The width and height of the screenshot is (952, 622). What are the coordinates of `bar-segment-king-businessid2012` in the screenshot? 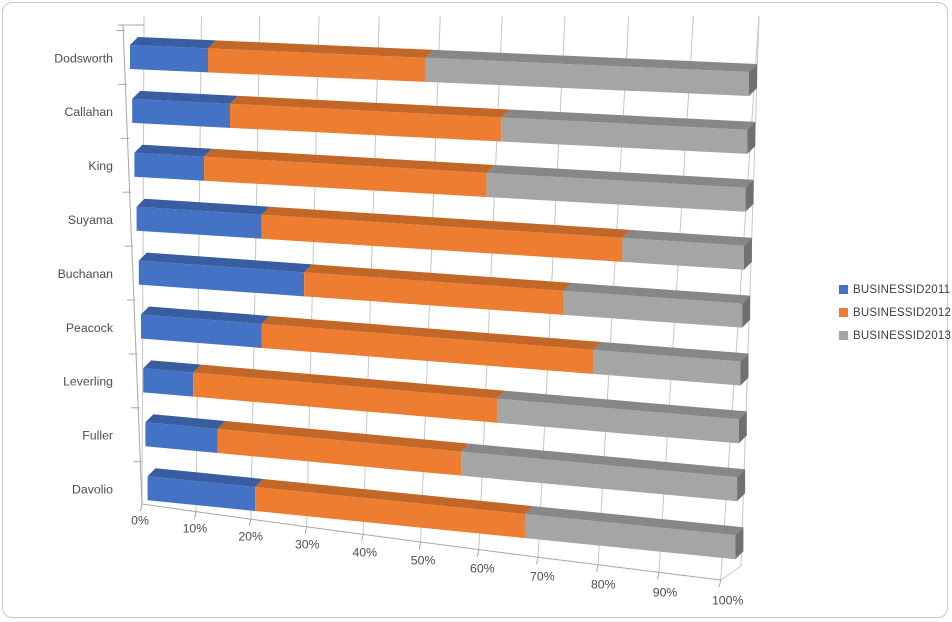 It's located at (345, 176).